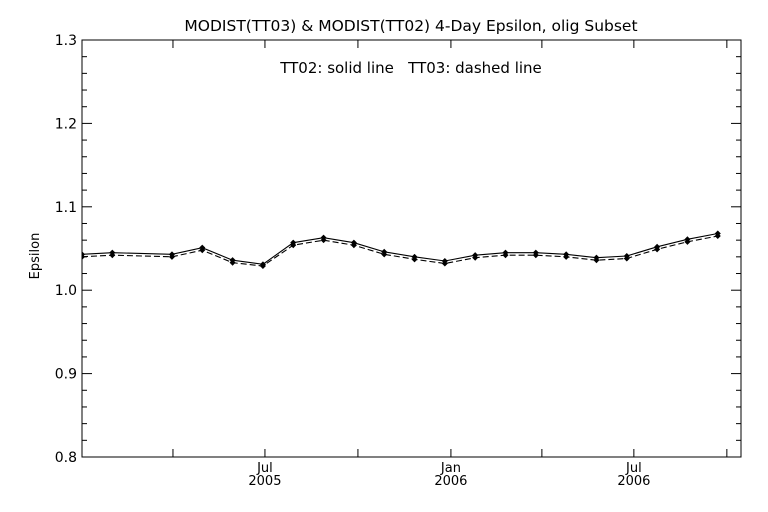 This screenshot has width=768, height=512. What do you see at coordinates (66, 41) in the screenshot?
I see `y-tick-label: 1.3` at bounding box center [66, 41].